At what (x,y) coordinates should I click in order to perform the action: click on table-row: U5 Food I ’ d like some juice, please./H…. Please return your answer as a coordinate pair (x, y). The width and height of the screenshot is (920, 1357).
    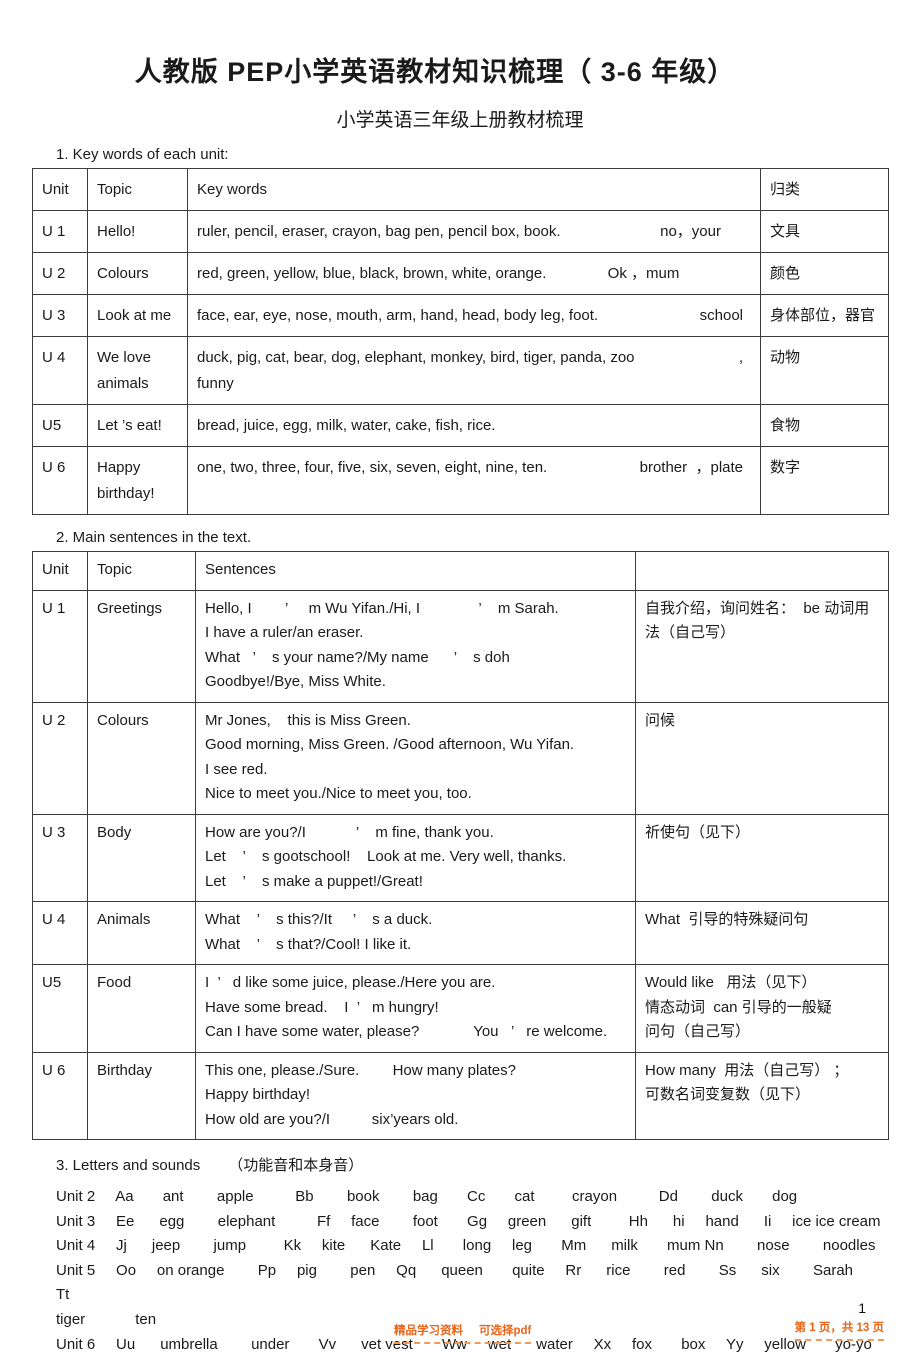
    Looking at the image, I should click on (460, 1008).